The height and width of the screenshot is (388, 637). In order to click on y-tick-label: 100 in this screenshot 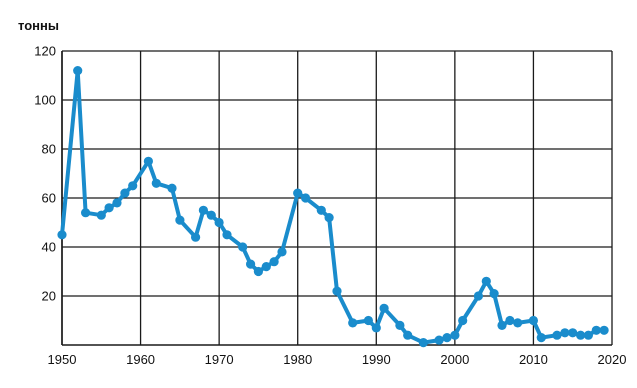, I will do `click(45, 100)`.